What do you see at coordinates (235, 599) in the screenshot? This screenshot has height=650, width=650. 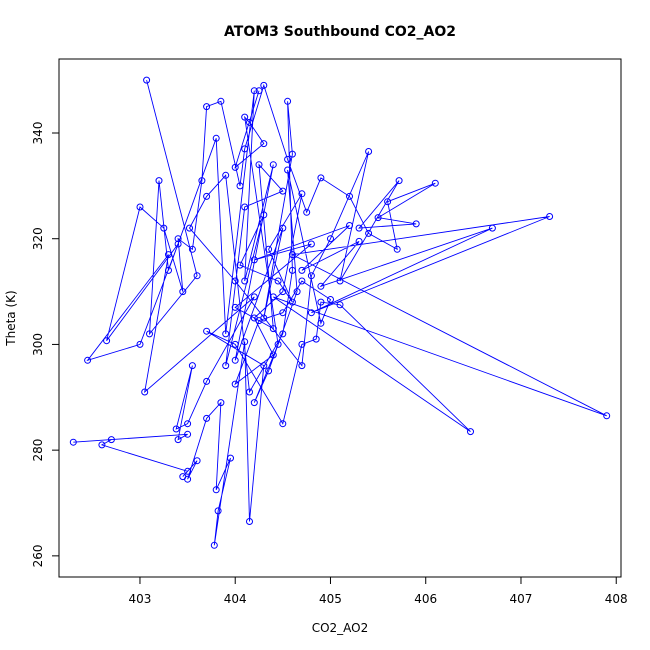 I see `x-tick-label: 404` at bounding box center [235, 599].